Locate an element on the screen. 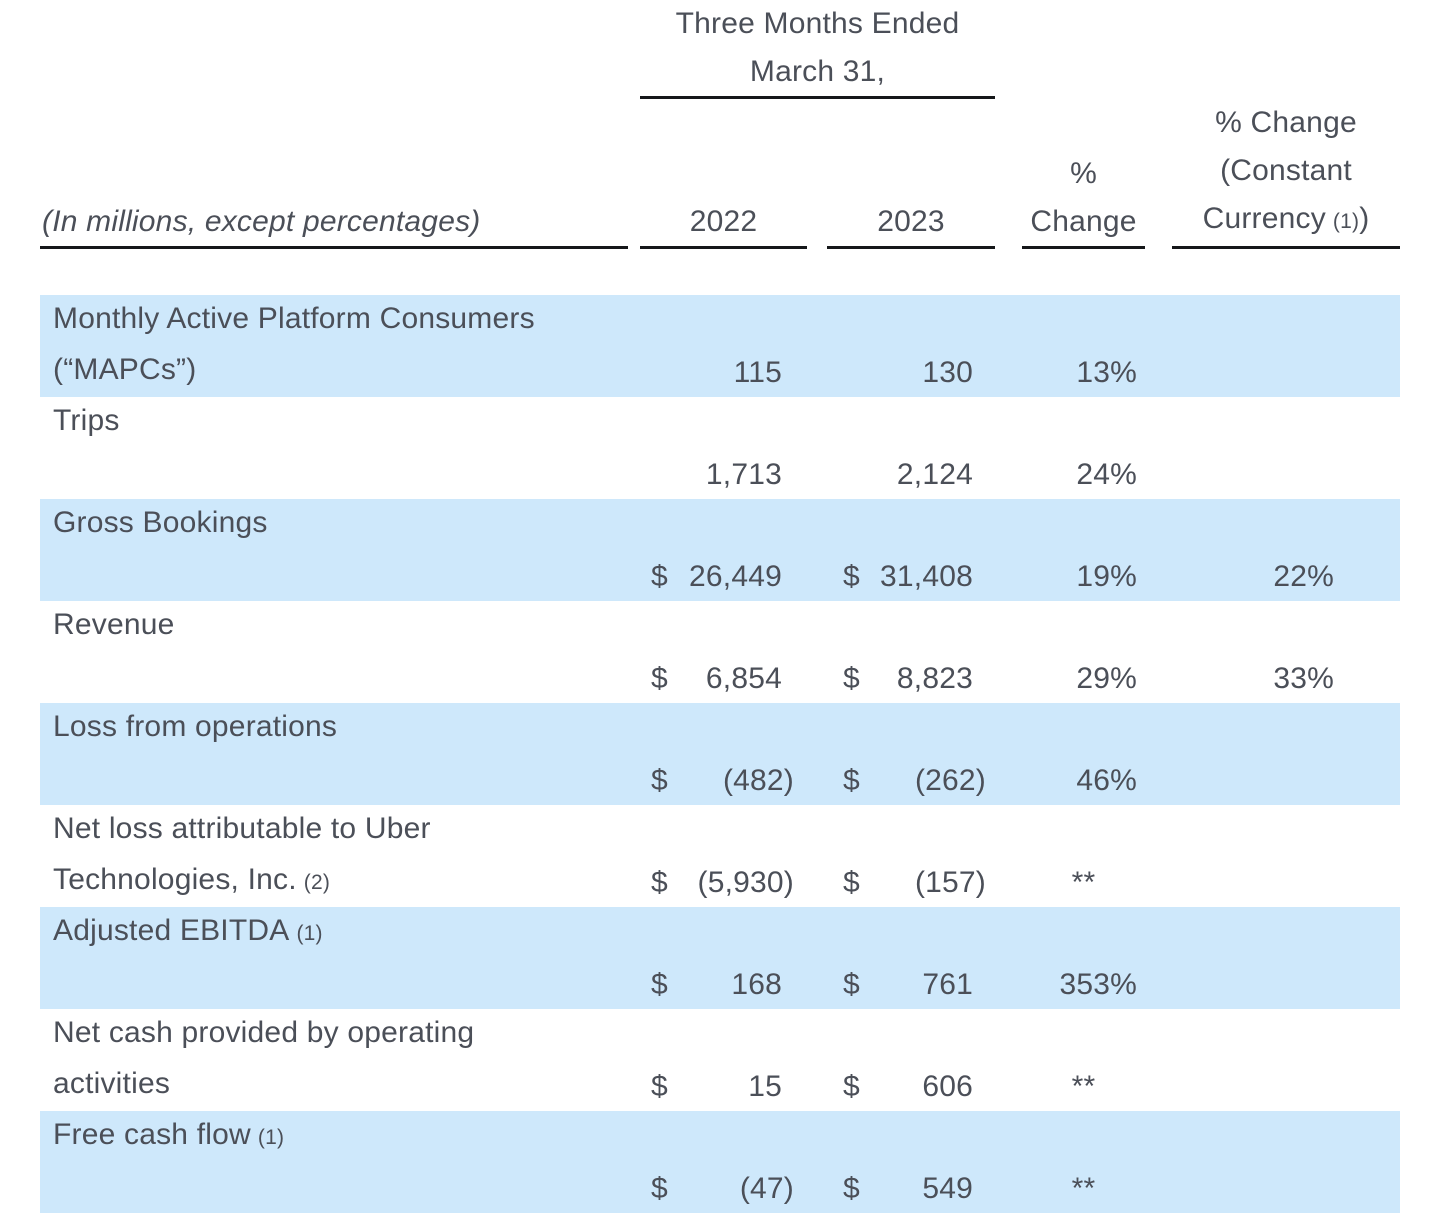 The height and width of the screenshot is (1213, 1434). row-label: Revenue is located at coordinates (114, 624).